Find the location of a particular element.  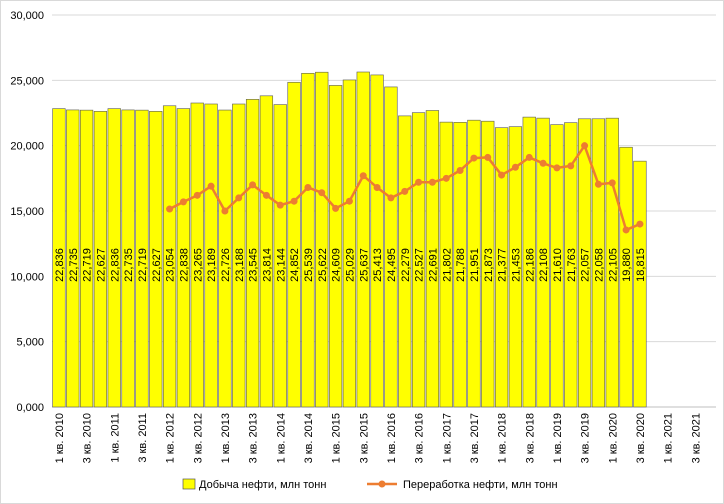

y-tick-label: 5,000 is located at coordinates (30, 343).